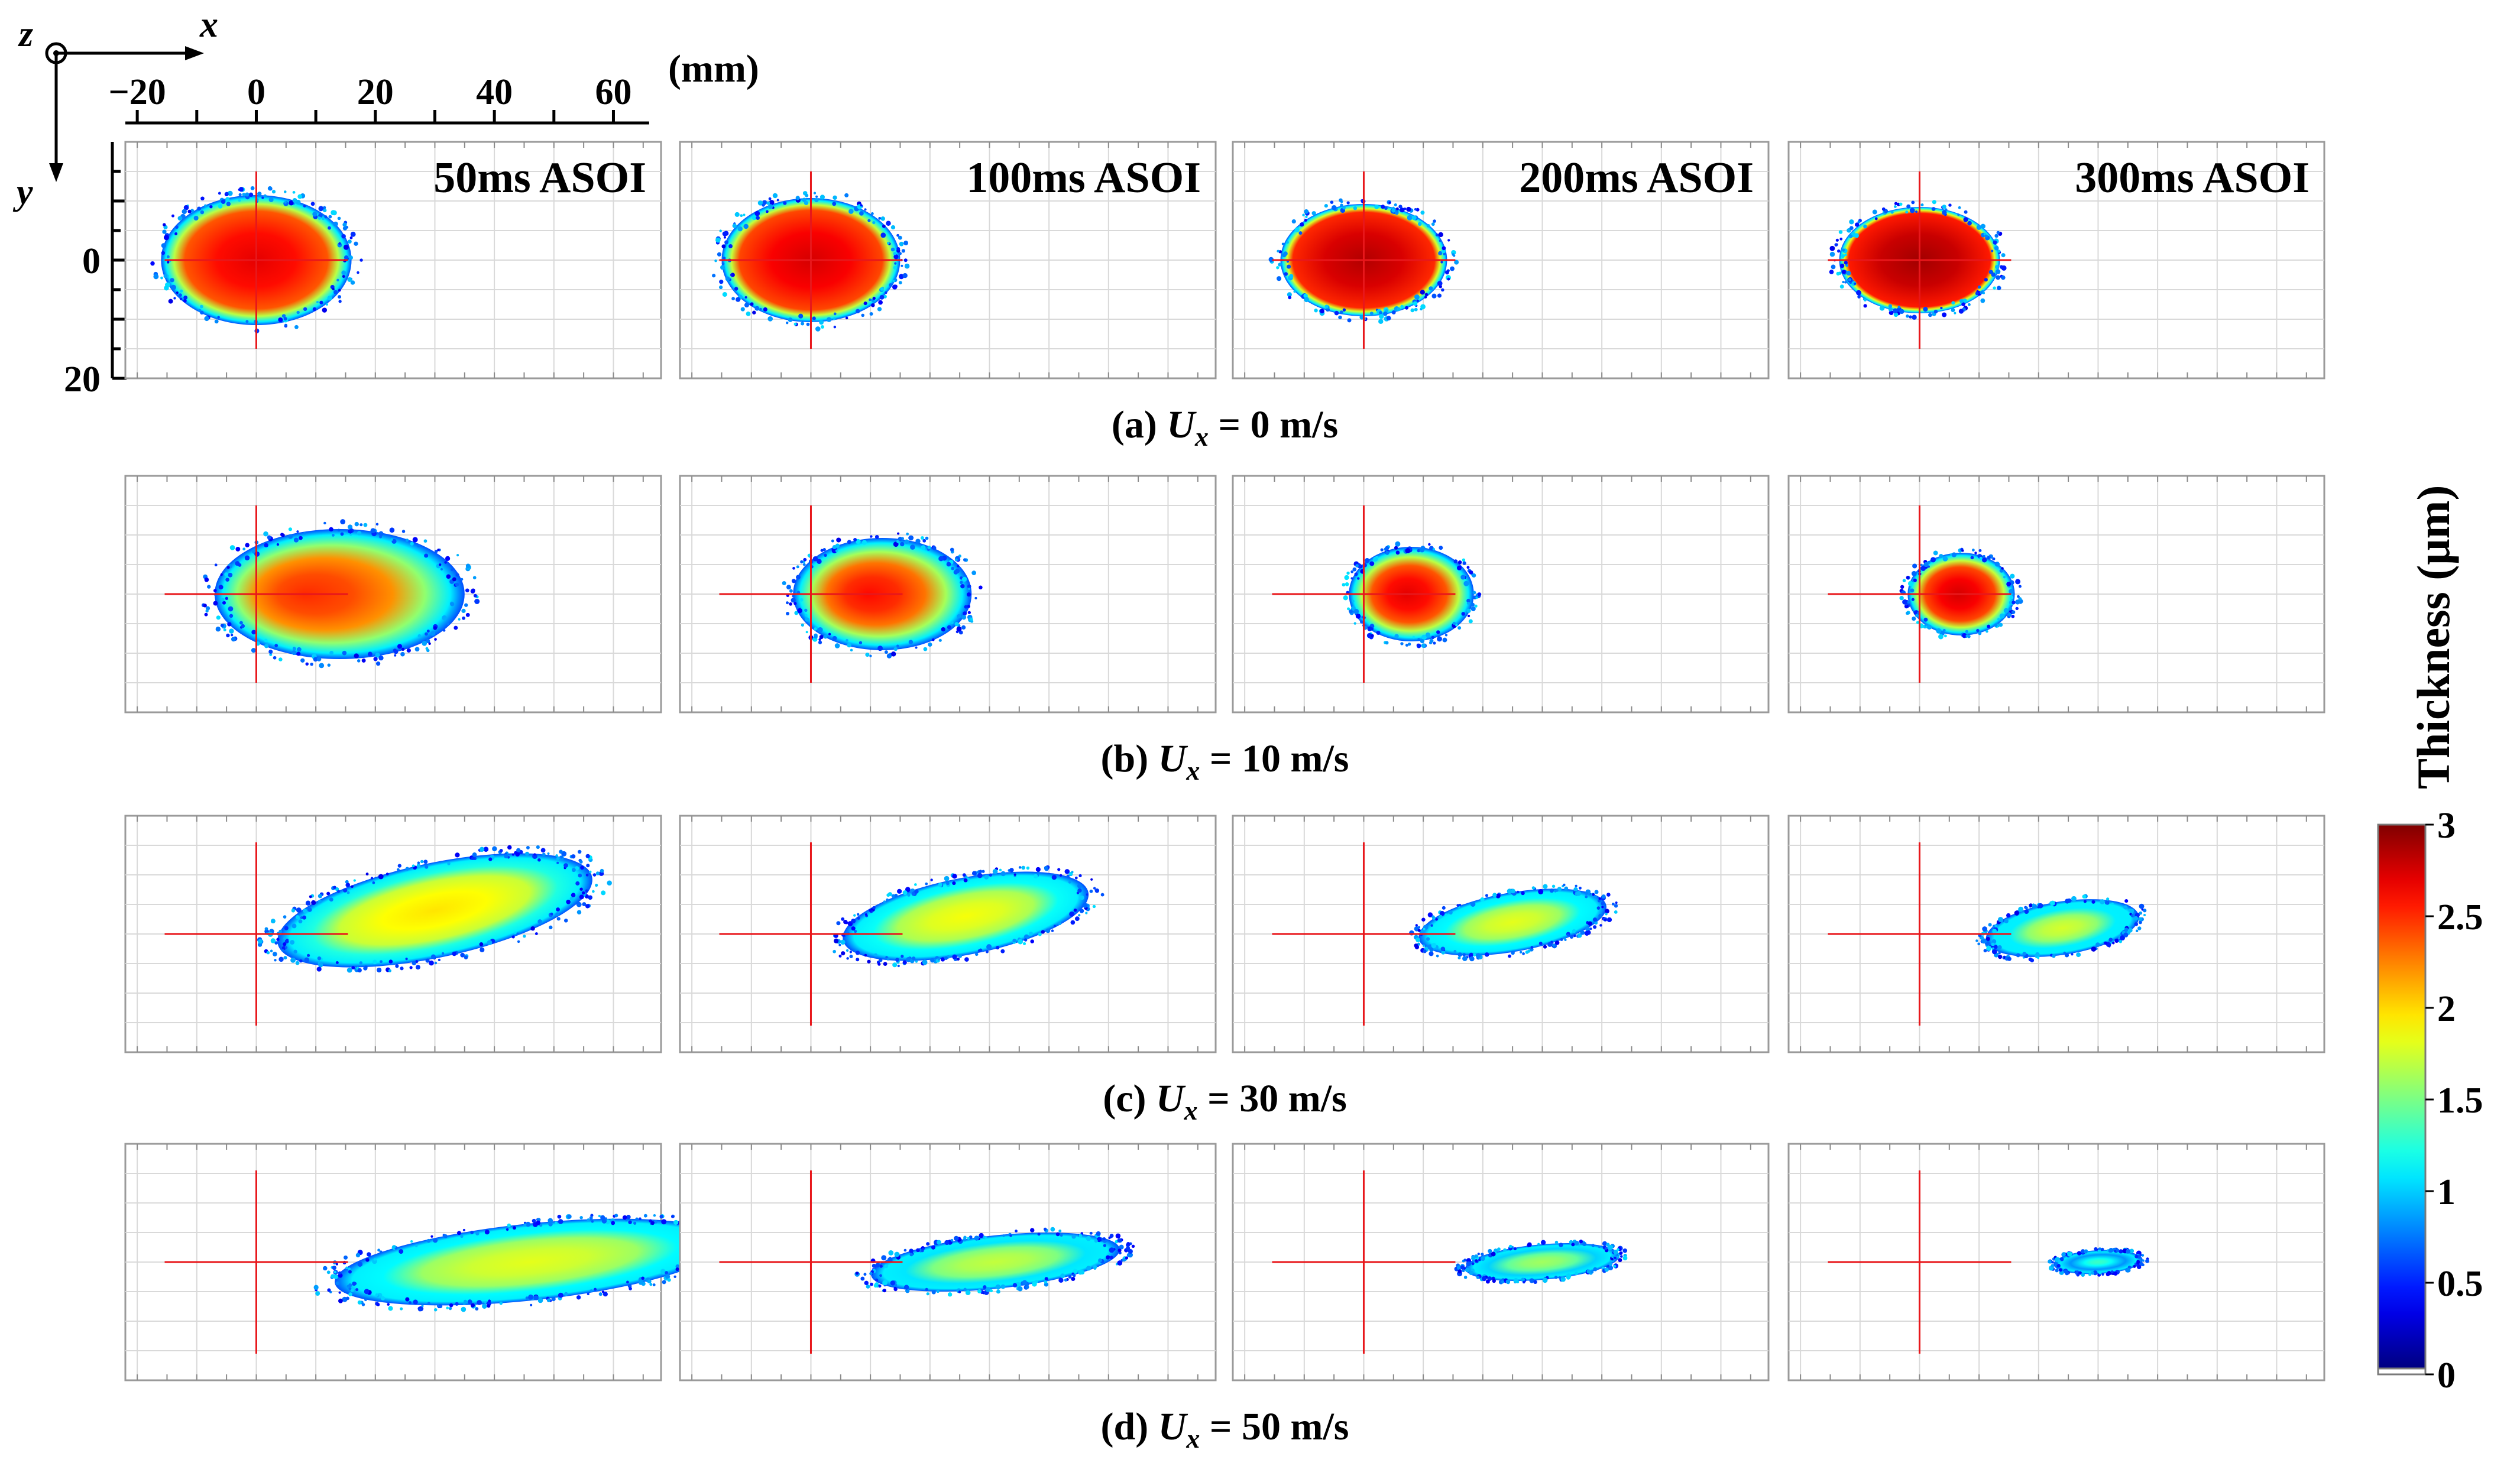 This screenshot has height=1479, width=2520. Describe the element at coordinates (25, 34) in the screenshot. I see `z-axis-label: z` at that location.